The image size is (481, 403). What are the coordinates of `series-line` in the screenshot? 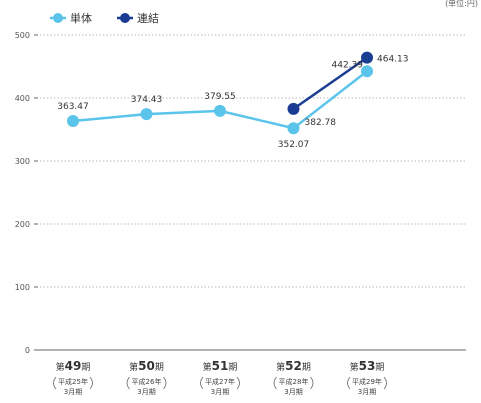 It's located at (330, 83).